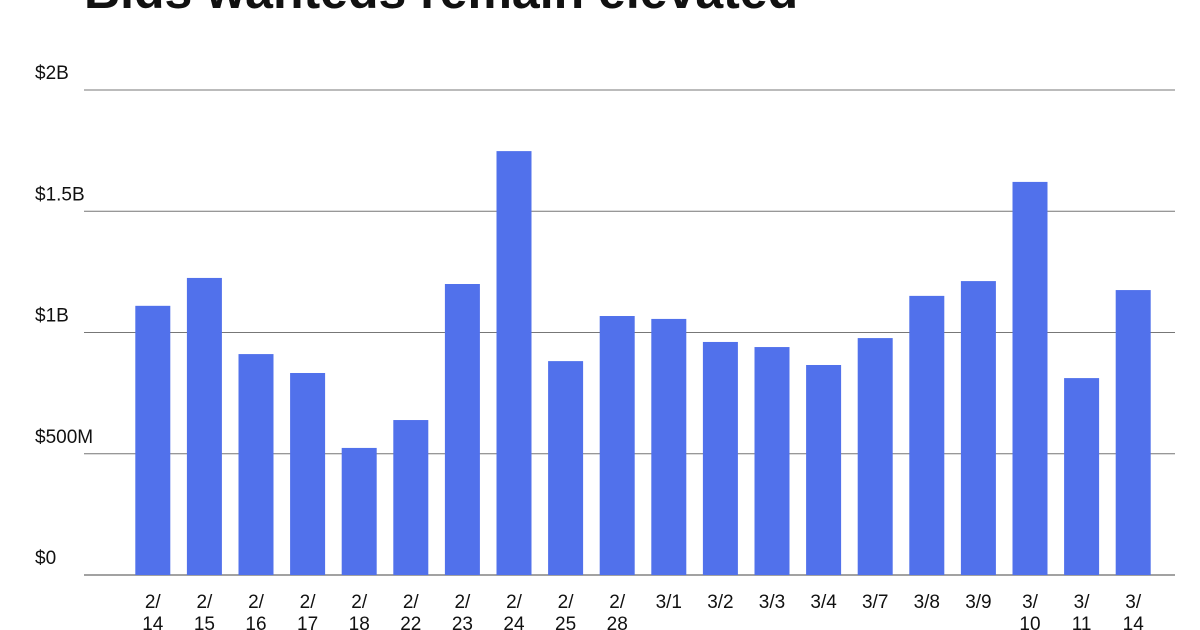 This screenshot has width=1200, height=630. What do you see at coordinates (823, 602) in the screenshot?
I see `x-tick-label: 3/4` at bounding box center [823, 602].